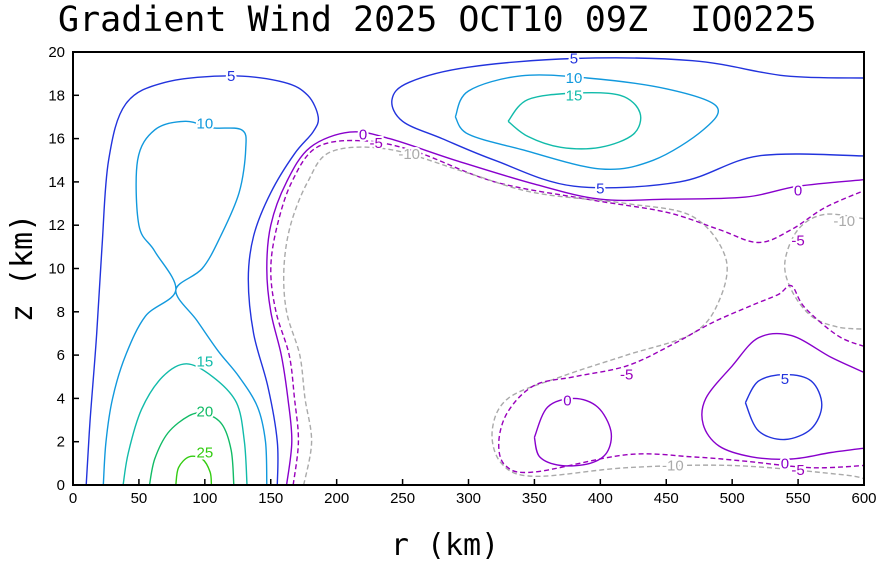 This screenshot has height=561, width=879. Describe the element at coordinates (56, 269) in the screenshot. I see `y-tick-label: 10` at that location.